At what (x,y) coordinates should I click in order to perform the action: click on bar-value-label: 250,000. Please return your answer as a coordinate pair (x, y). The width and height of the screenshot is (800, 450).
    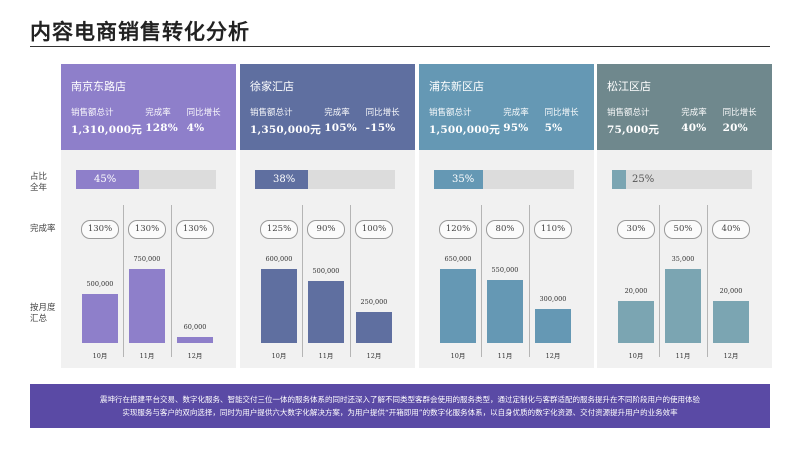
    Looking at the image, I should click on (374, 302).